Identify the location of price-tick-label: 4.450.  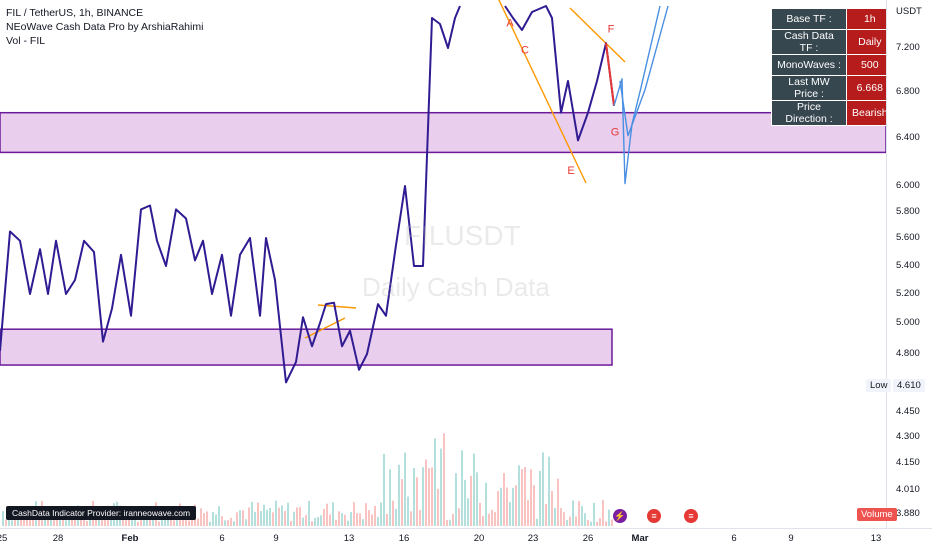
(908, 411).